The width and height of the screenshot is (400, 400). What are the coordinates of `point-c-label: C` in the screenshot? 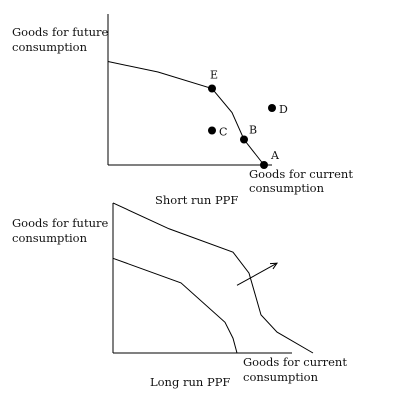 It's located at (223, 132).